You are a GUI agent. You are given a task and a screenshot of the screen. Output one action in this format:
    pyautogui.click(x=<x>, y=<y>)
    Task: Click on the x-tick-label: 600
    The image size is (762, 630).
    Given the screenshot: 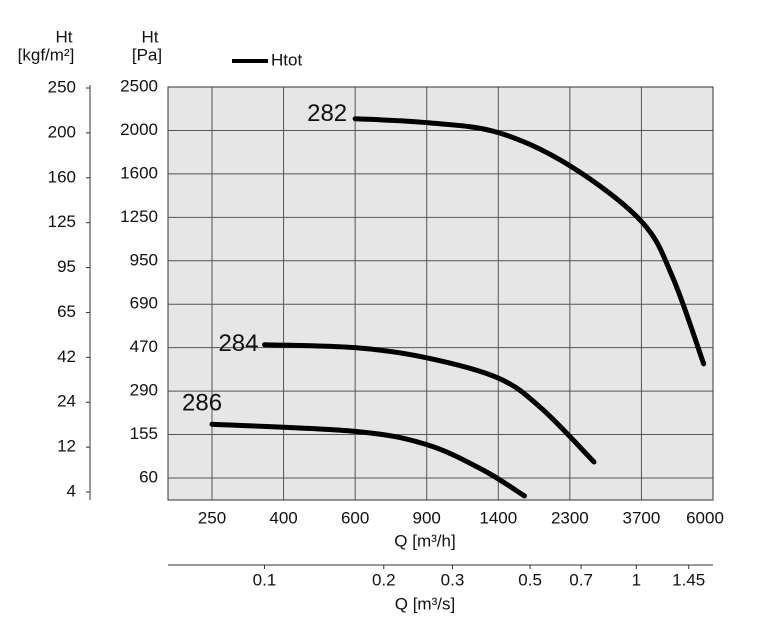 What is the action you would take?
    pyautogui.click(x=355, y=517)
    